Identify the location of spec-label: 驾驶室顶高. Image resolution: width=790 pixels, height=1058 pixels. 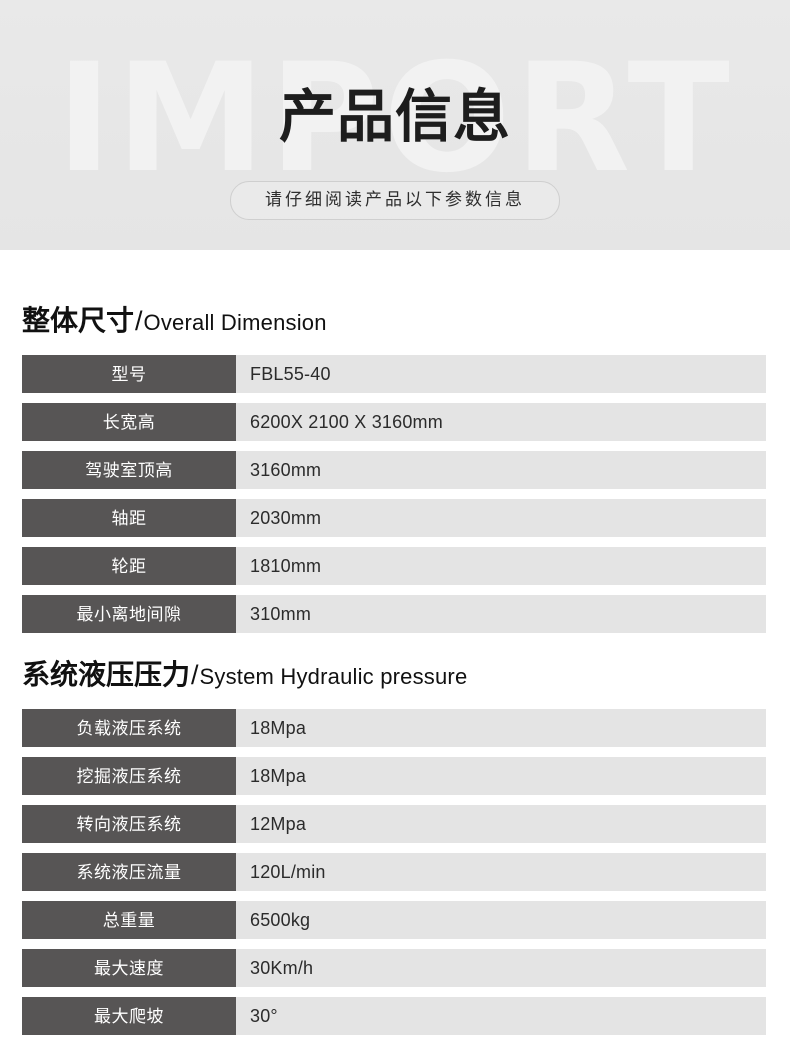
(129, 470).